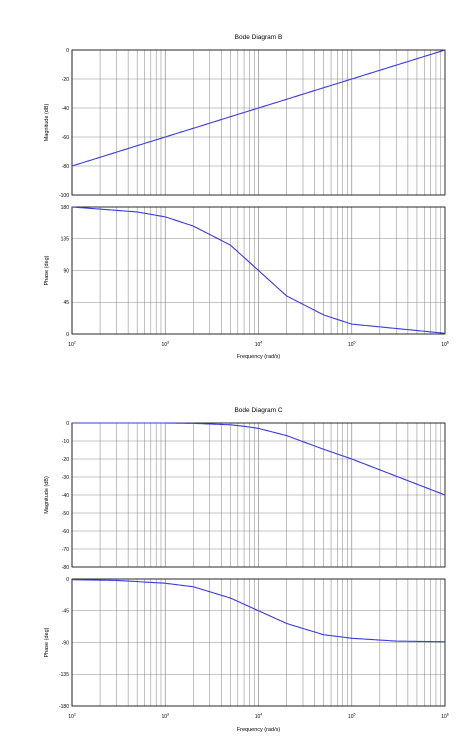 The image size is (474, 746). Describe the element at coordinates (65, 514) in the screenshot. I see `y-tick-label: -50` at that location.